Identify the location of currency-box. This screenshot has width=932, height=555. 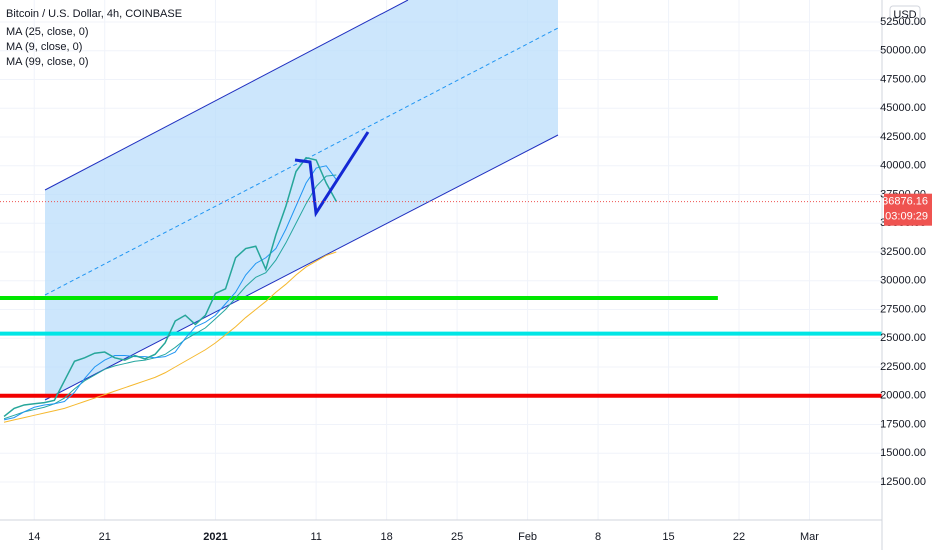
(905, 15).